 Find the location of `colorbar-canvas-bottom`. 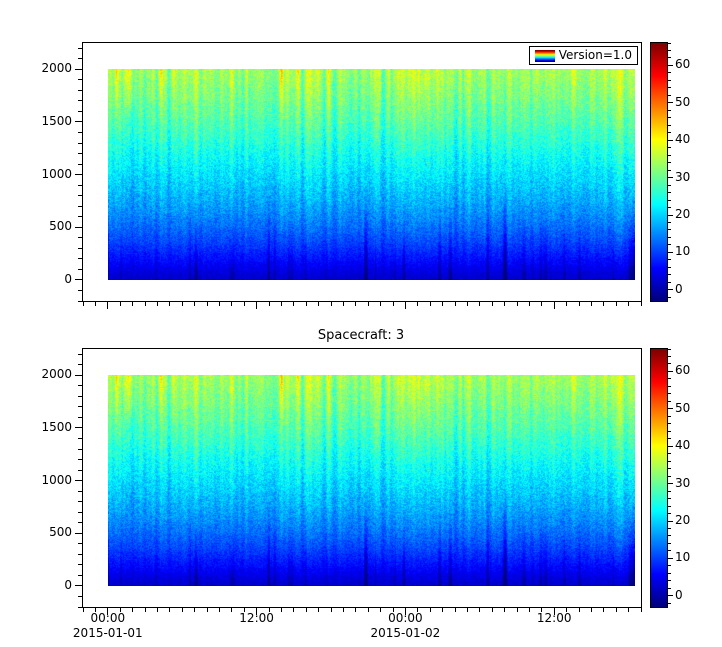

colorbar-canvas-bottom is located at coordinates (659, 478).